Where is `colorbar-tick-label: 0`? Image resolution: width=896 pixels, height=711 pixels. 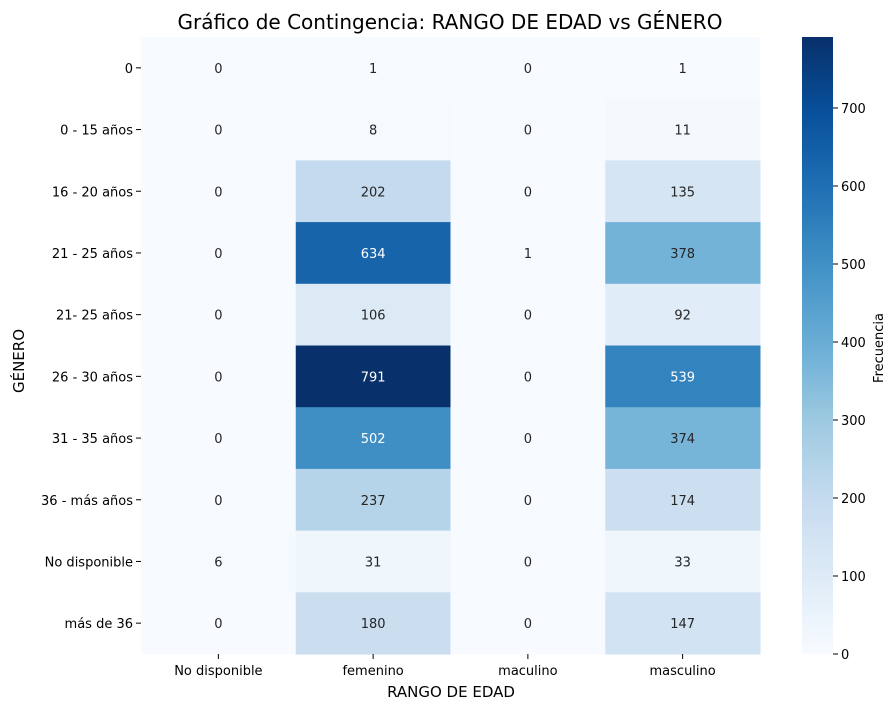 colorbar-tick-label: 0 is located at coordinates (845, 655).